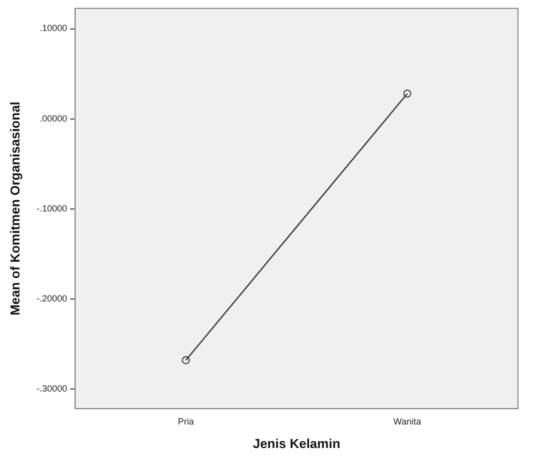 The height and width of the screenshot is (460, 558). Describe the element at coordinates (52, 208) in the screenshot. I see `y-tick-label: -.10000` at that location.